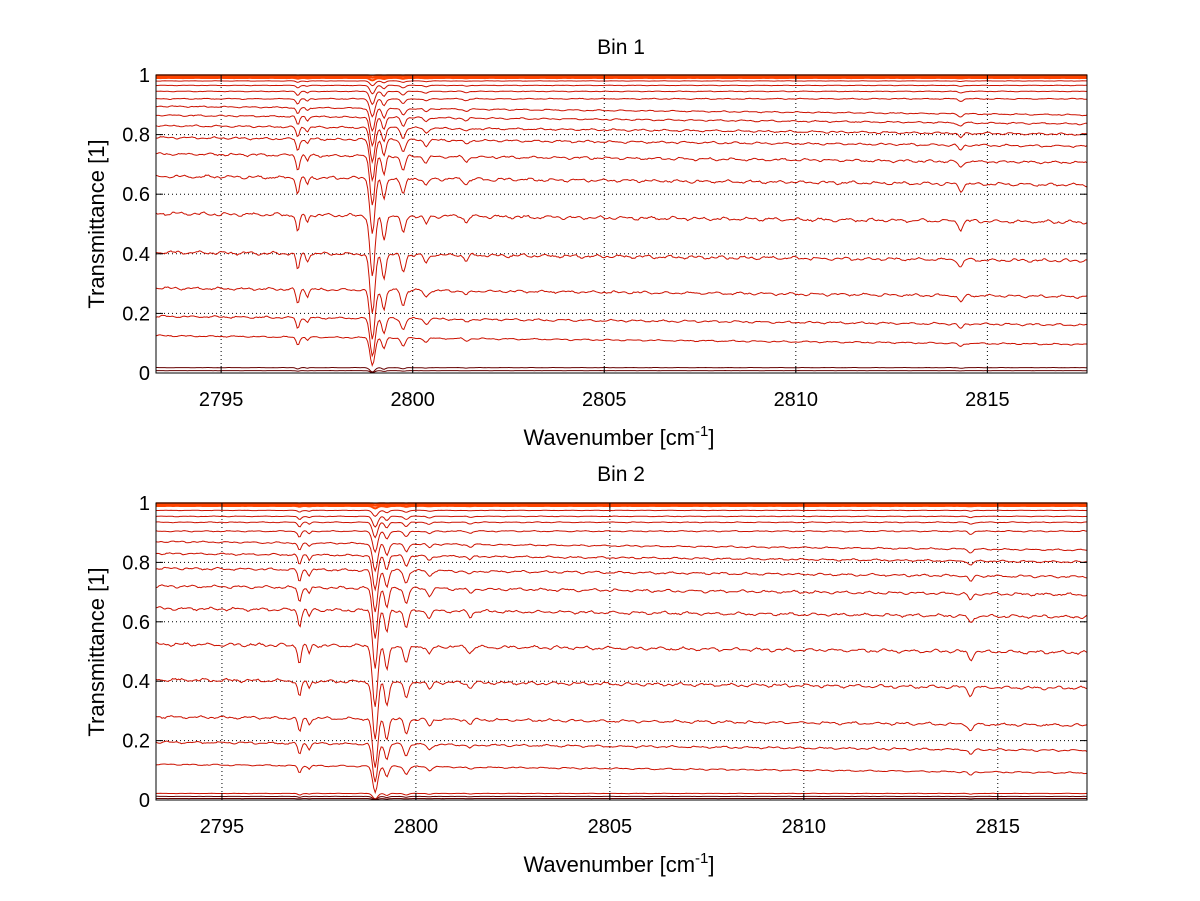  I want to click on chart-title: Bin 2, so click(621, 474).